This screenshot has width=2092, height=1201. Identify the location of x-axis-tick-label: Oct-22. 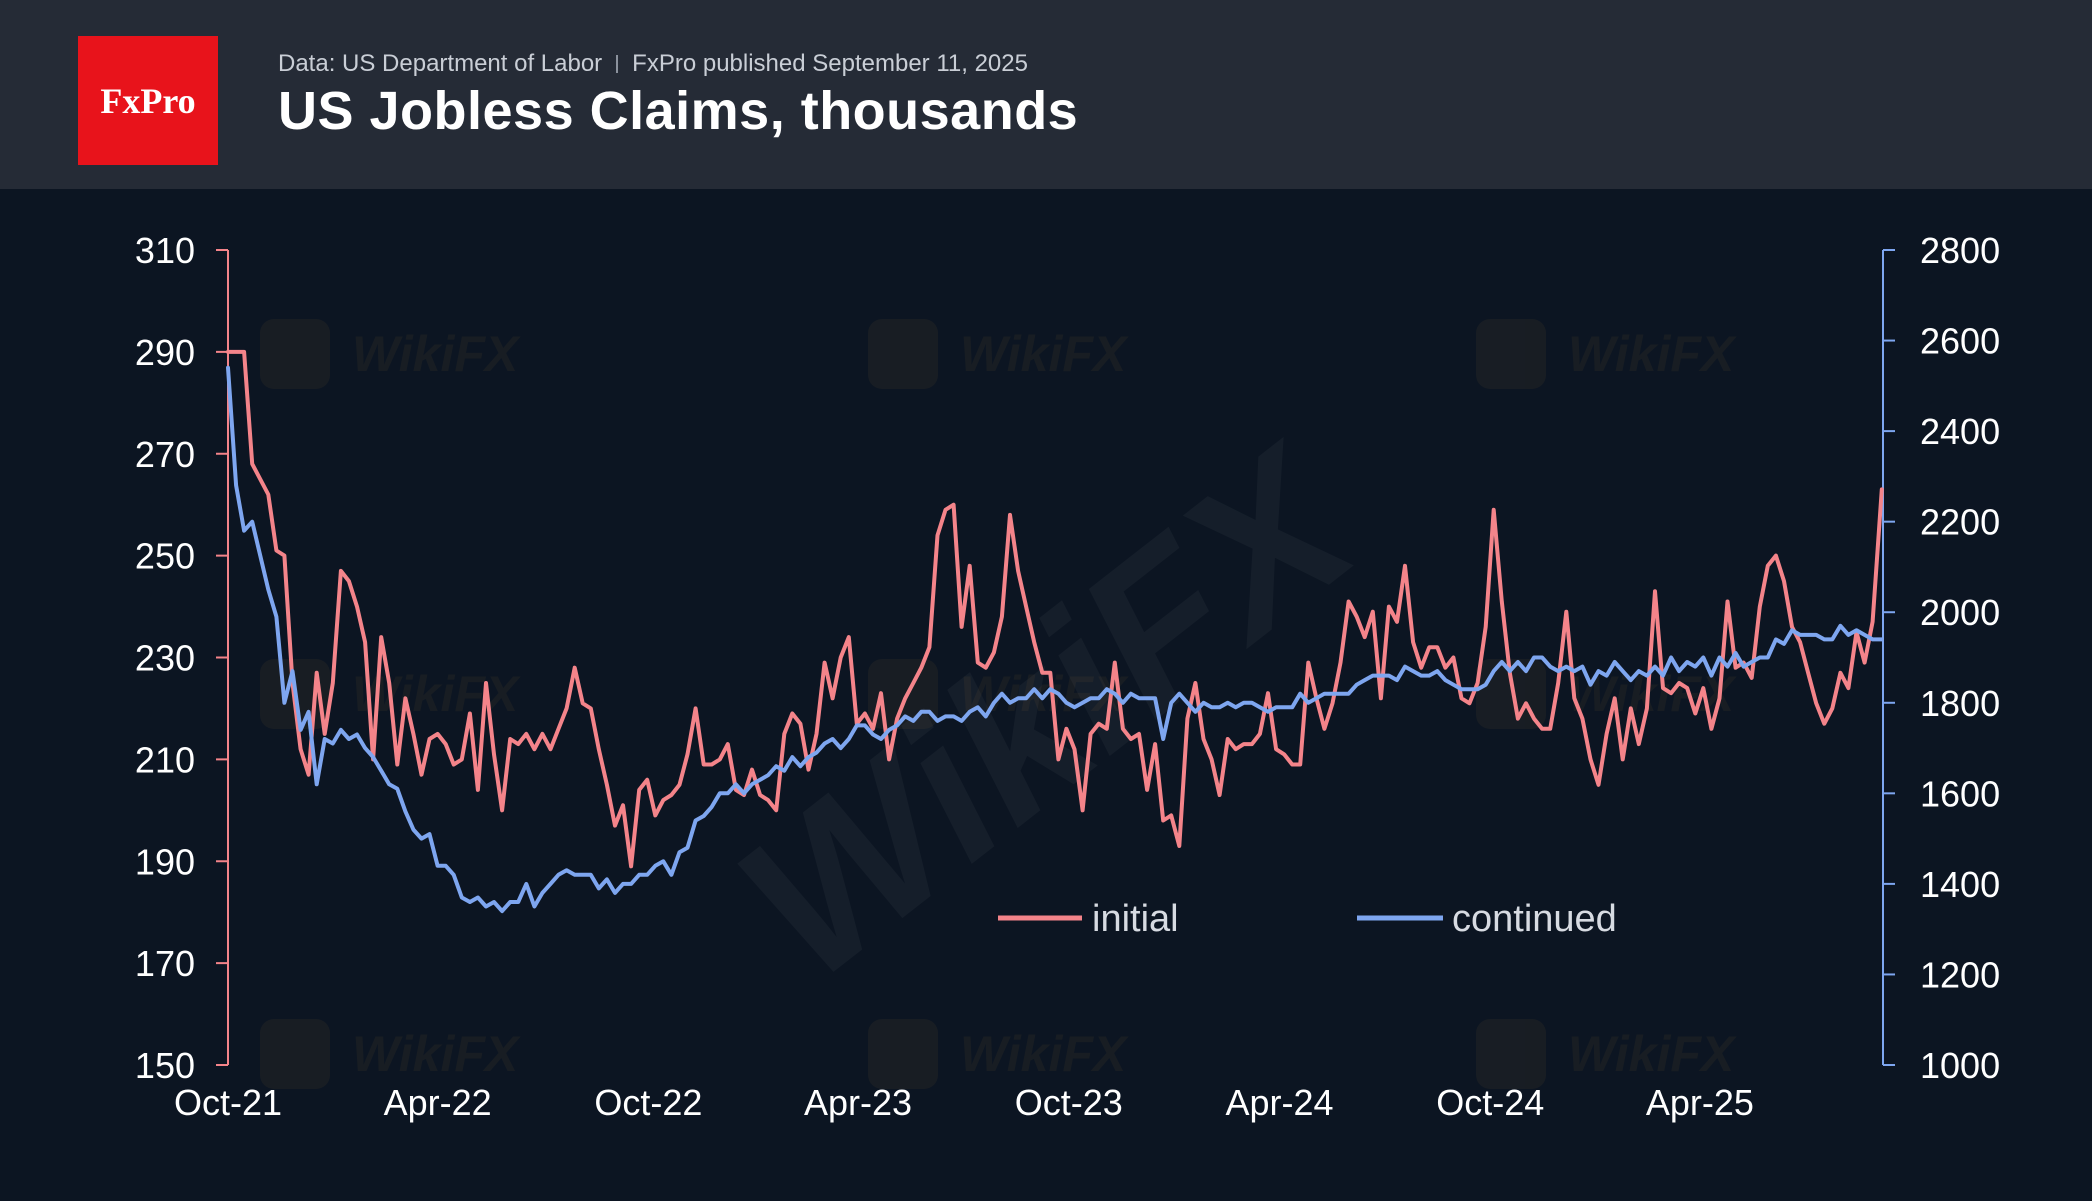
(648, 1102).